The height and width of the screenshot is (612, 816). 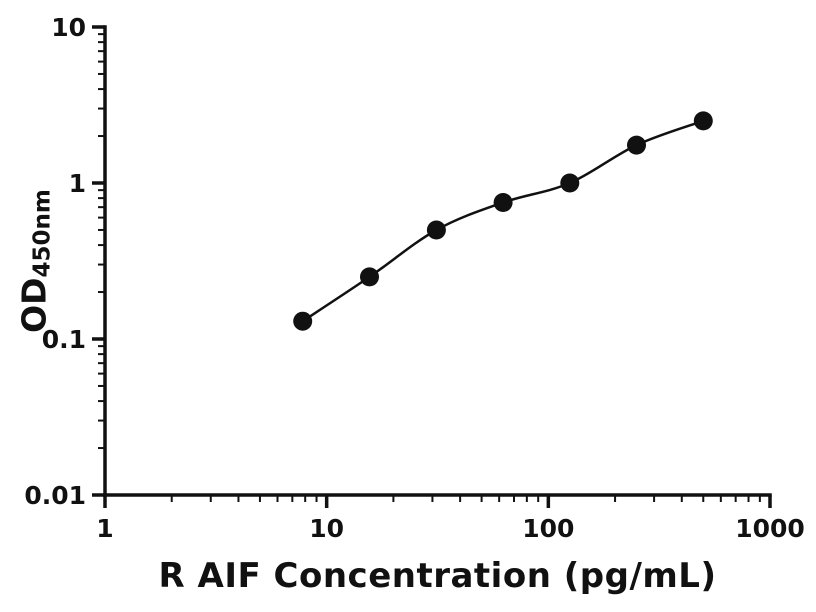 I want to click on y-axis-tick-label: 10, so click(x=68, y=27).